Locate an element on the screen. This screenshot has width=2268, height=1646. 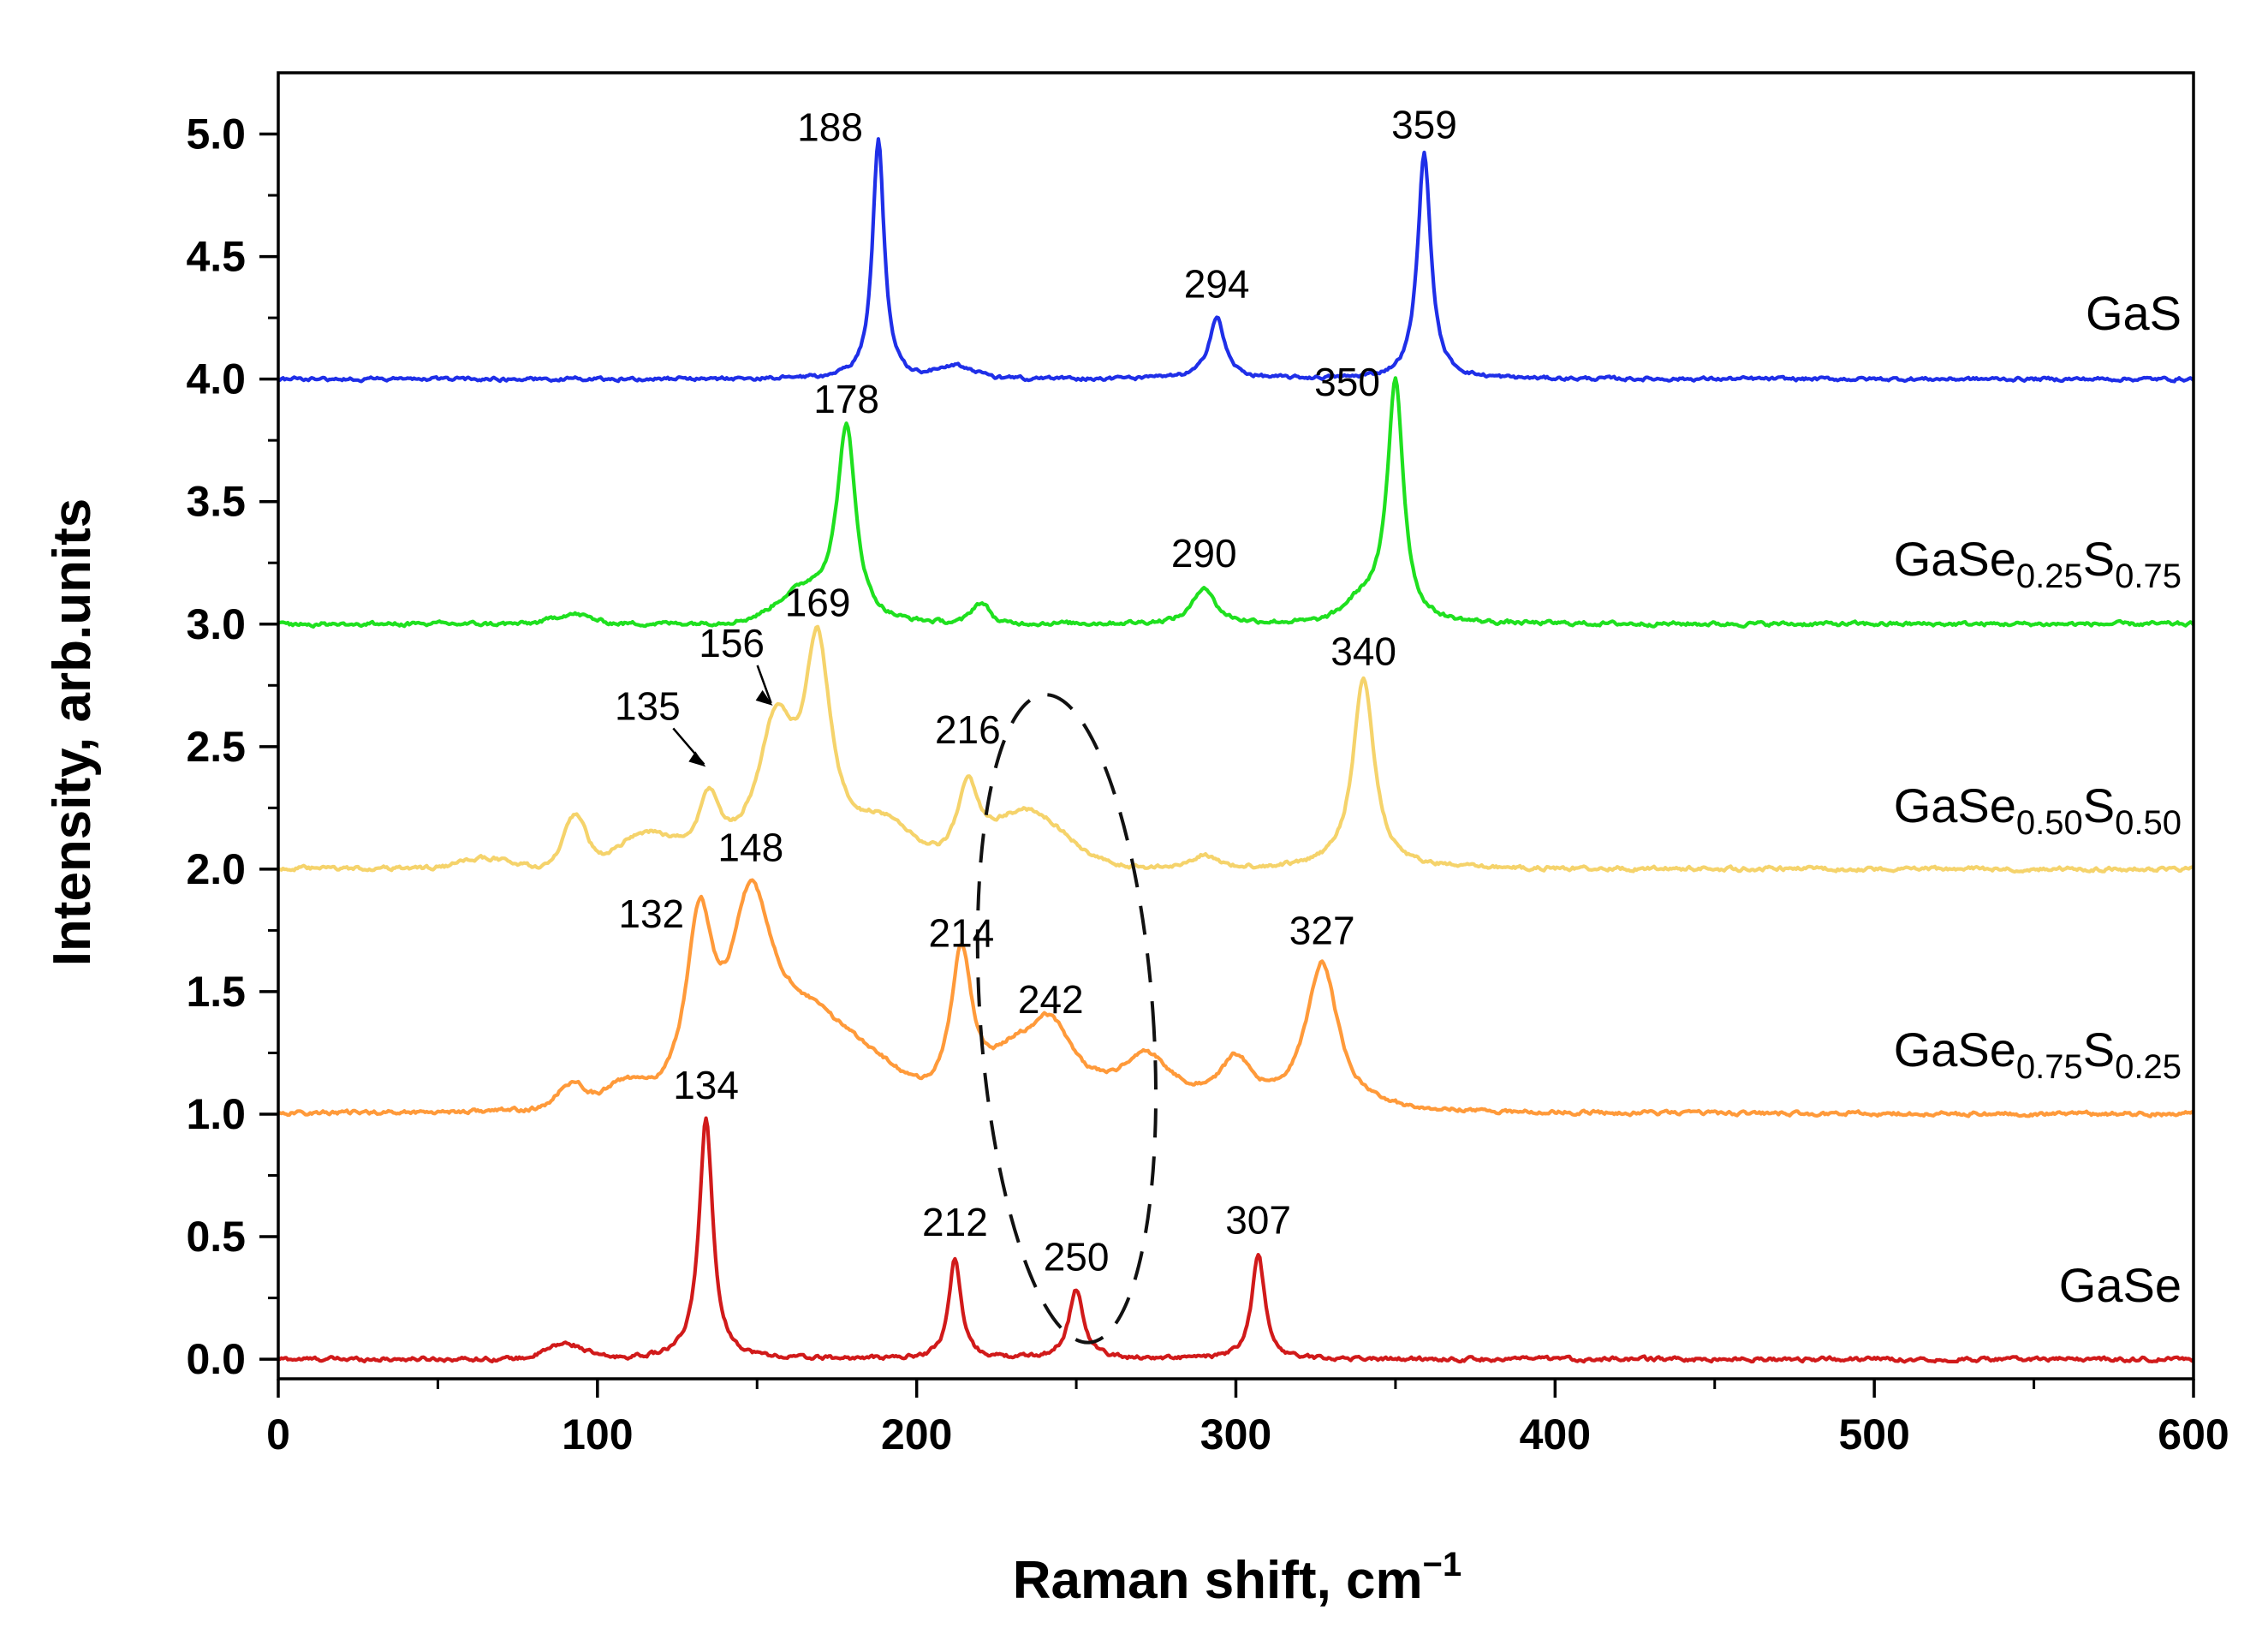
y-tick-label: 2.5 is located at coordinates (216, 747).